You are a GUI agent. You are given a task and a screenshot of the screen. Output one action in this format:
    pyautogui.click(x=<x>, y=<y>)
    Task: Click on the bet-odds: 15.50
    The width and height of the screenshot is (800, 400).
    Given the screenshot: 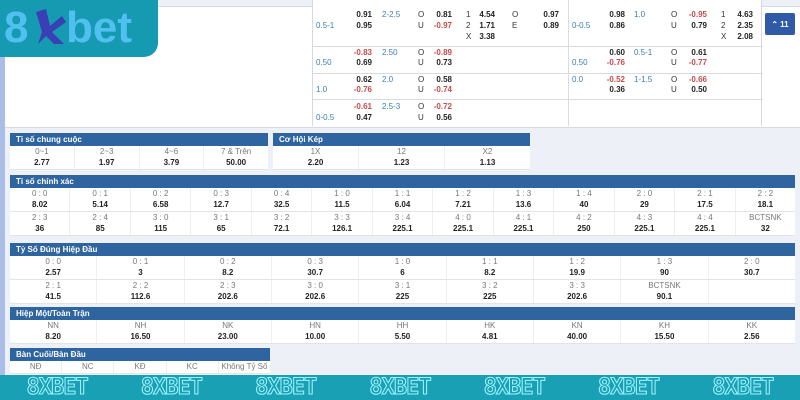 What is the action you would take?
    pyautogui.click(x=664, y=336)
    